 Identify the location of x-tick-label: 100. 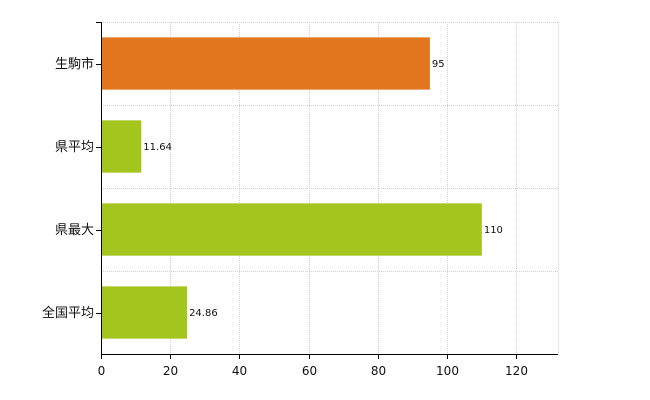
(447, 371).